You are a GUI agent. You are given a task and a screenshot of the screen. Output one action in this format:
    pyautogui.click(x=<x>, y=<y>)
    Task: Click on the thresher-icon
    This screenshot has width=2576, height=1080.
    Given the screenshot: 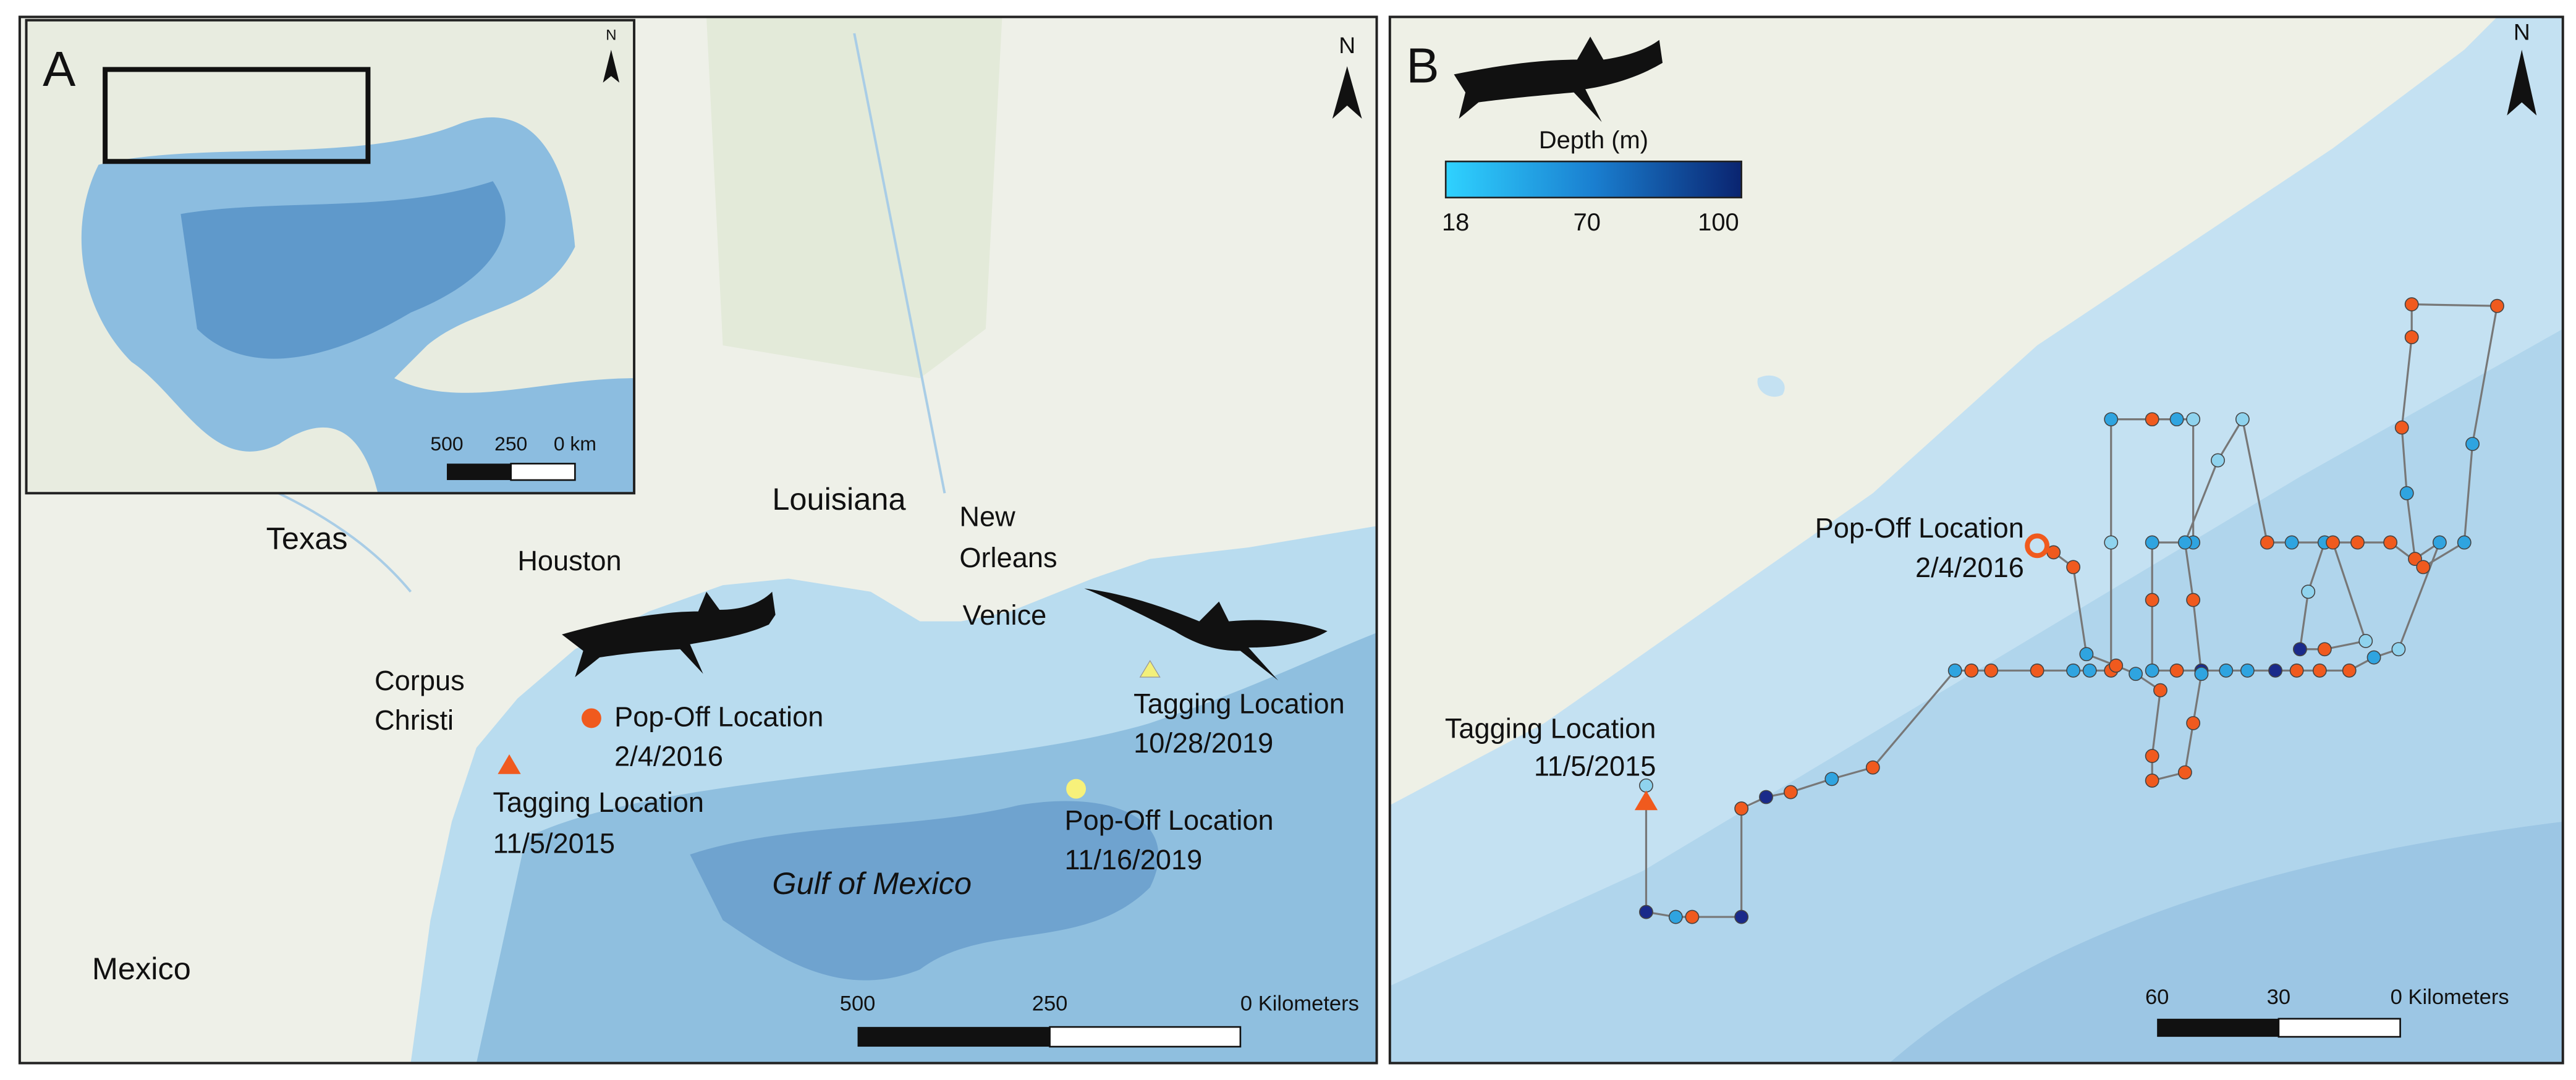 What is the action you would take?
    pyautogui.click(x=1206, y=634)
    